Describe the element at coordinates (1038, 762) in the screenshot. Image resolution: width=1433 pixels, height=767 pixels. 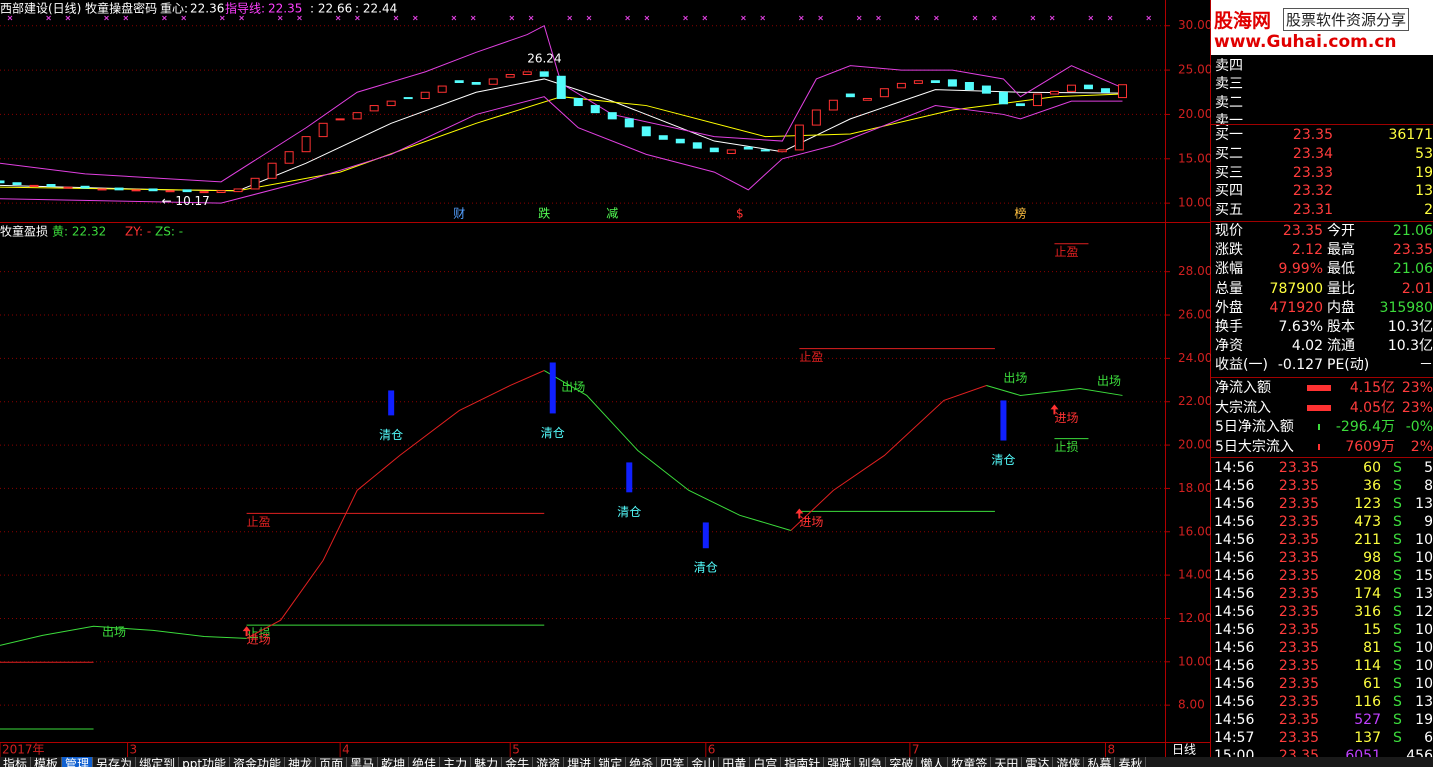
I see `tab: 雷达` at that location.